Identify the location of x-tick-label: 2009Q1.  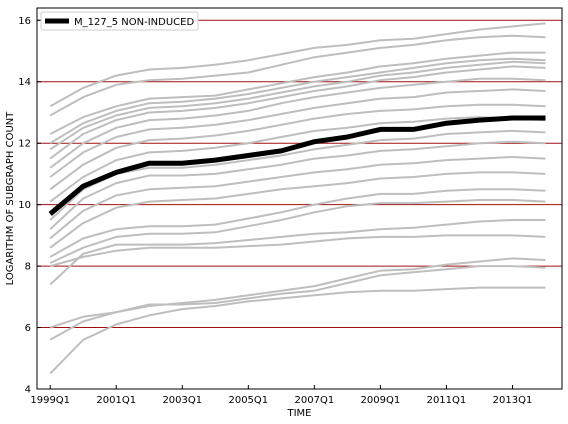
(381, 400).